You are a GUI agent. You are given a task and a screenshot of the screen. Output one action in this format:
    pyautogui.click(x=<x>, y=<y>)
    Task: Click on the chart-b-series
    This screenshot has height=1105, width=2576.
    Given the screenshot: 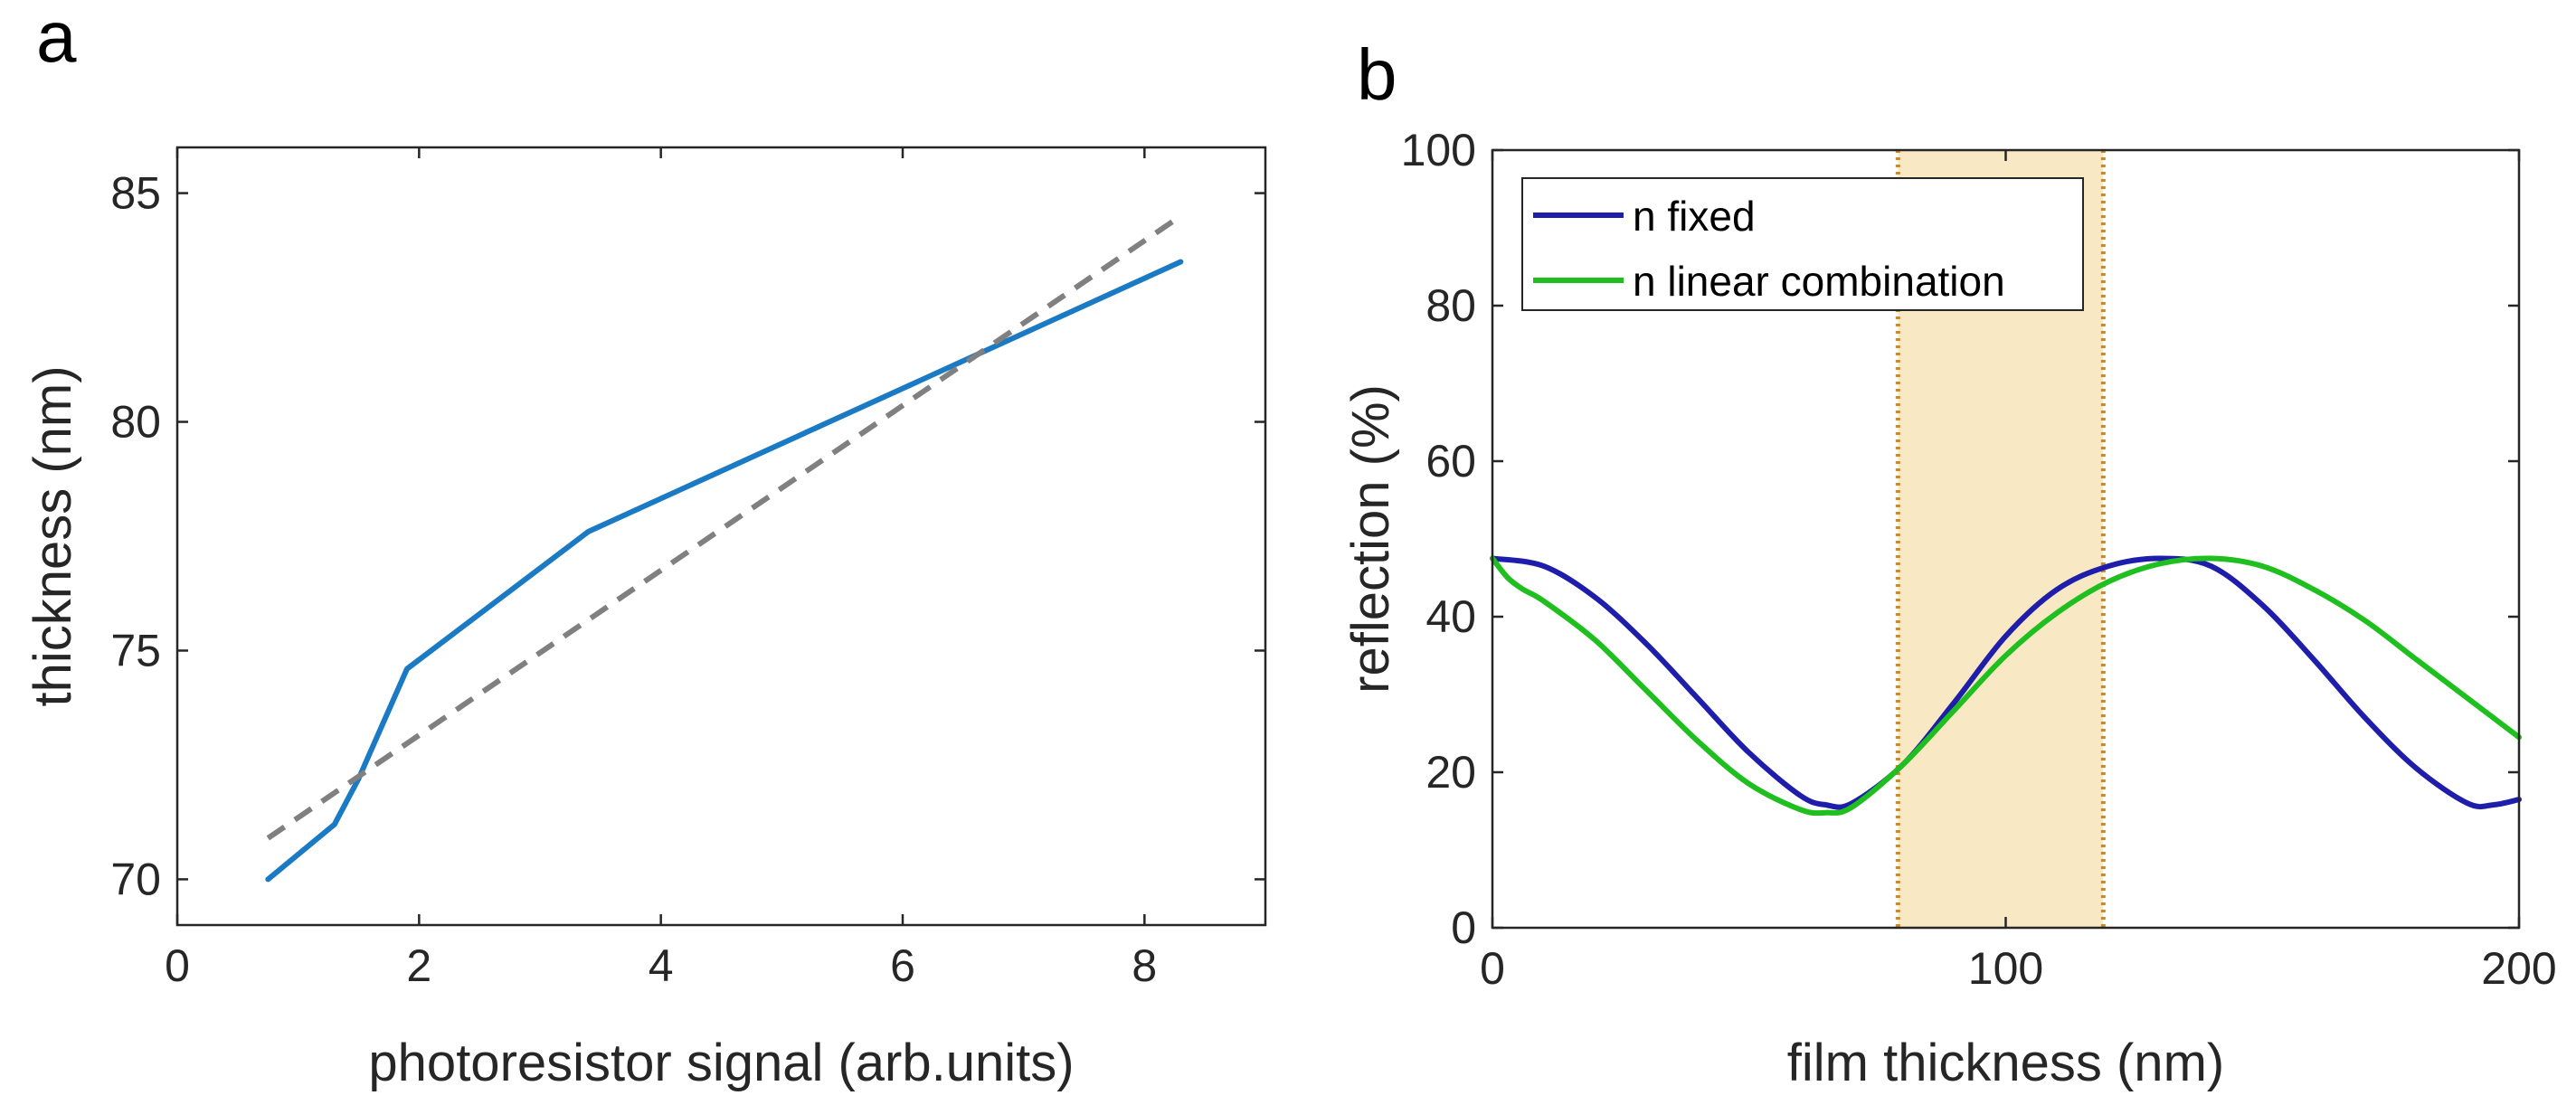 What is the action you would take?
    pyautogui.click(x=2006, y=686)
    